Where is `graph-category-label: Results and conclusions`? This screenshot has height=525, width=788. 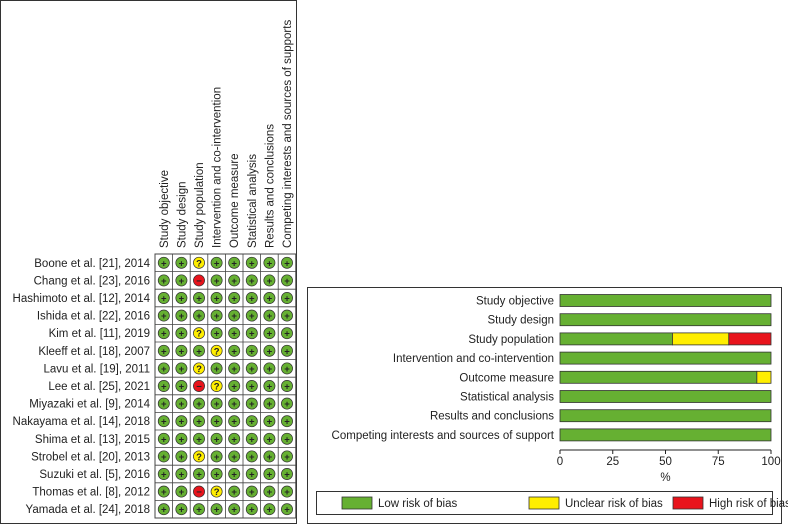
graph-category-label: Results and conclusions is located at coordinates (492, 417).